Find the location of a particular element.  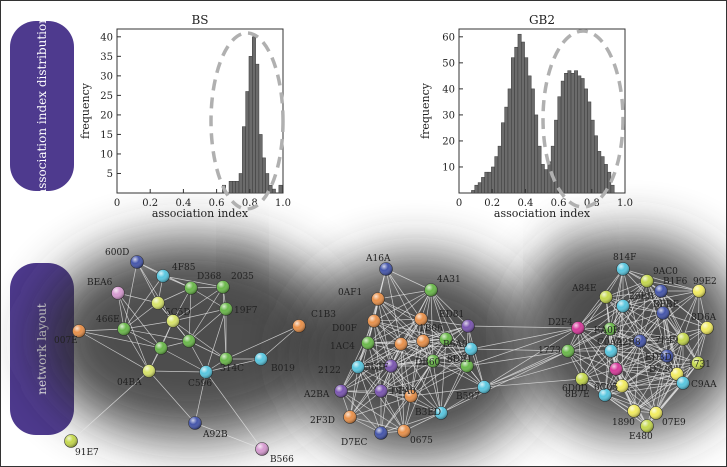

gb2-highlight-ellipse is located at coordinates (583, 119).